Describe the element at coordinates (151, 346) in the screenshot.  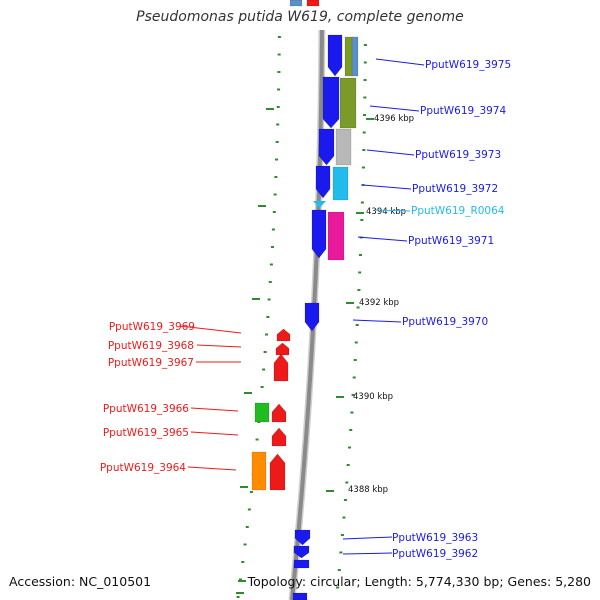
I see `gene-label: PputW619_3968` at that location.